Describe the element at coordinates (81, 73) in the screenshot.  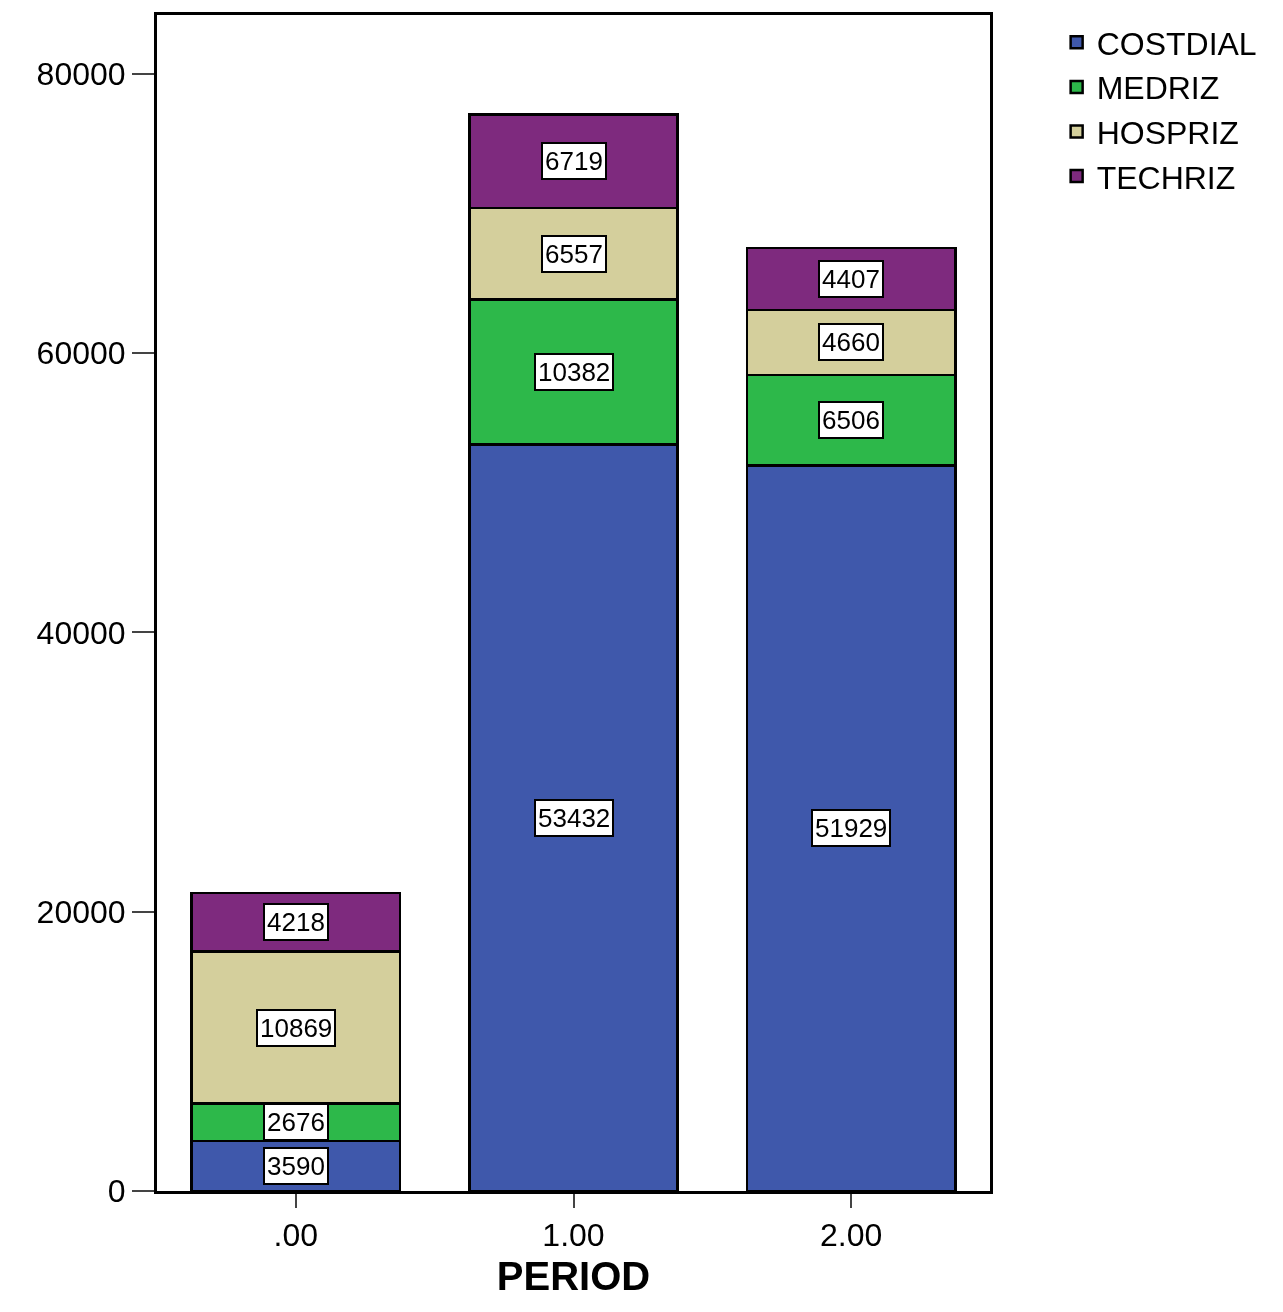
I see `y-tick-label: 80000` at that location.